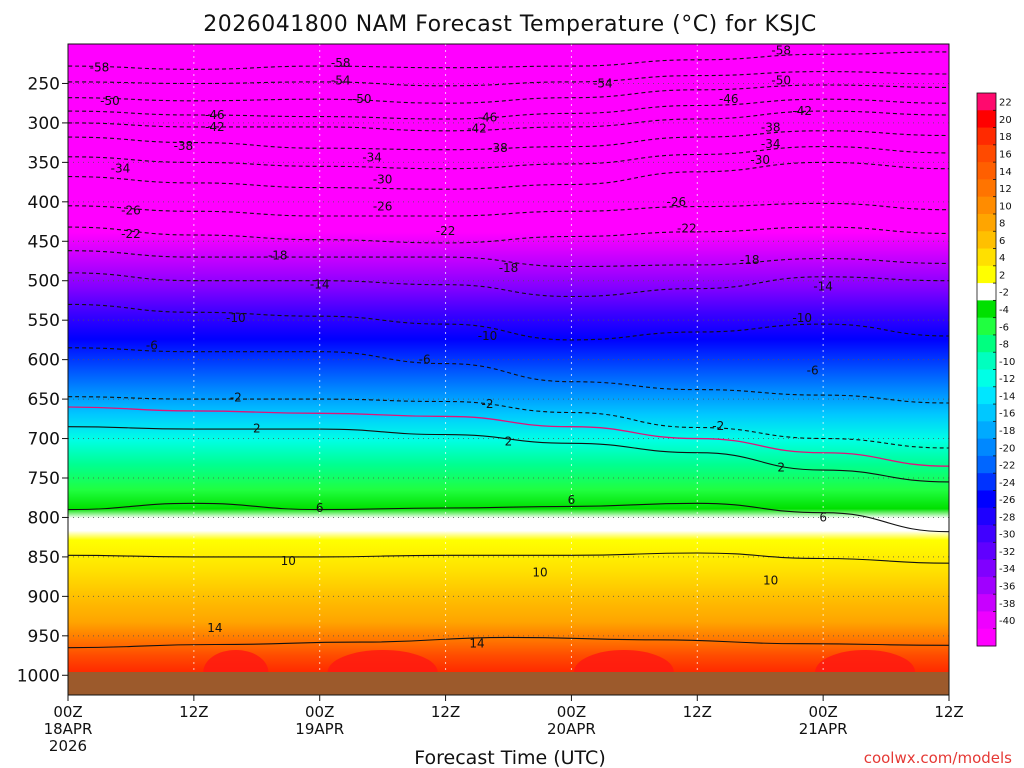  What do you see at coordinates (44, 321) in the screenshot?
I see `y-tick-label: 550` at bounding box center [44, 321].